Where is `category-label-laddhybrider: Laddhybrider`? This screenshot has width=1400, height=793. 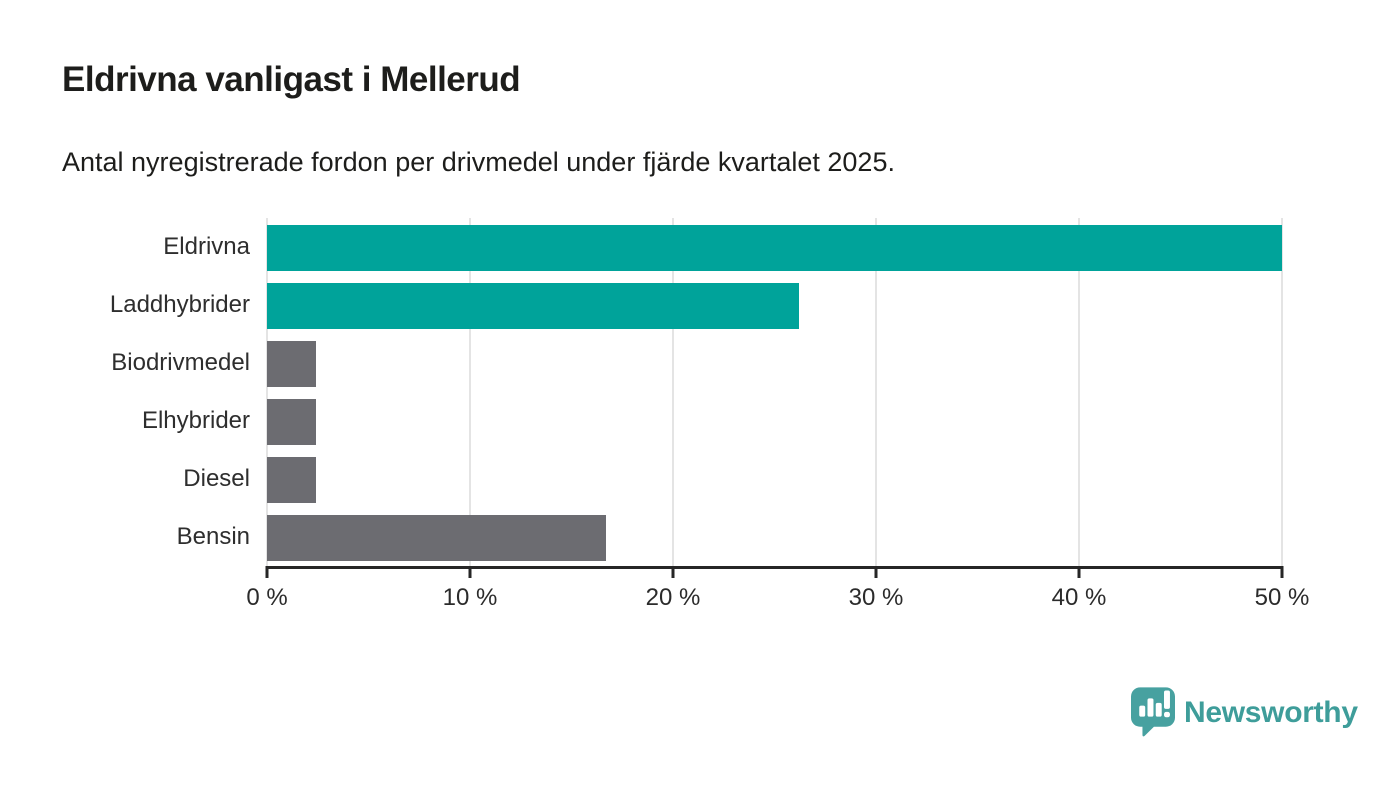 category-label-laddhybrider: Laddhybrider is located at coordinates (179, 304).